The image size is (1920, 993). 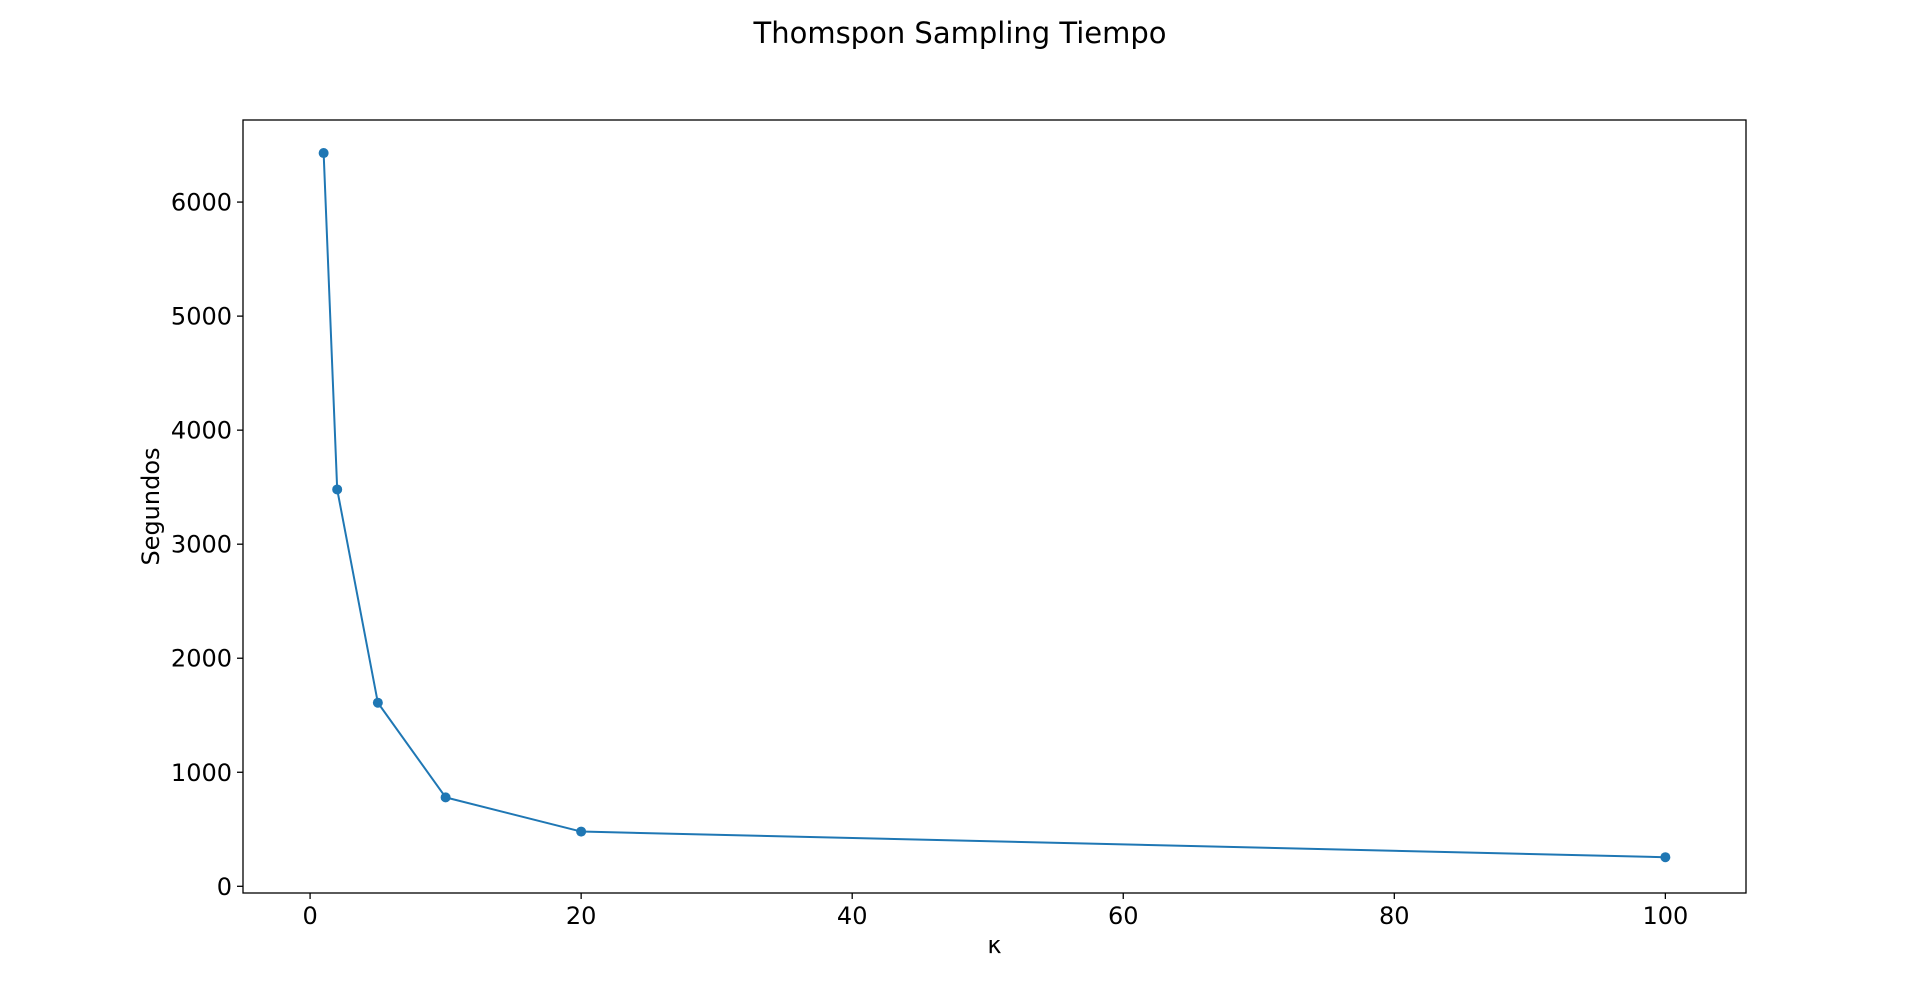 I want to click on y-tick-label: 6000, so click(x=201, y=203).